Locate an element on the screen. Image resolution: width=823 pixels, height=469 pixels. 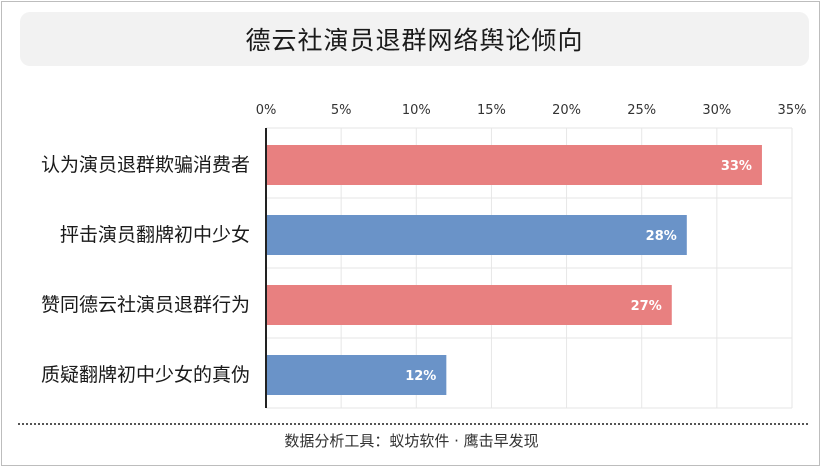
x-tick-label: 5% is located at coordinates (341, 110).